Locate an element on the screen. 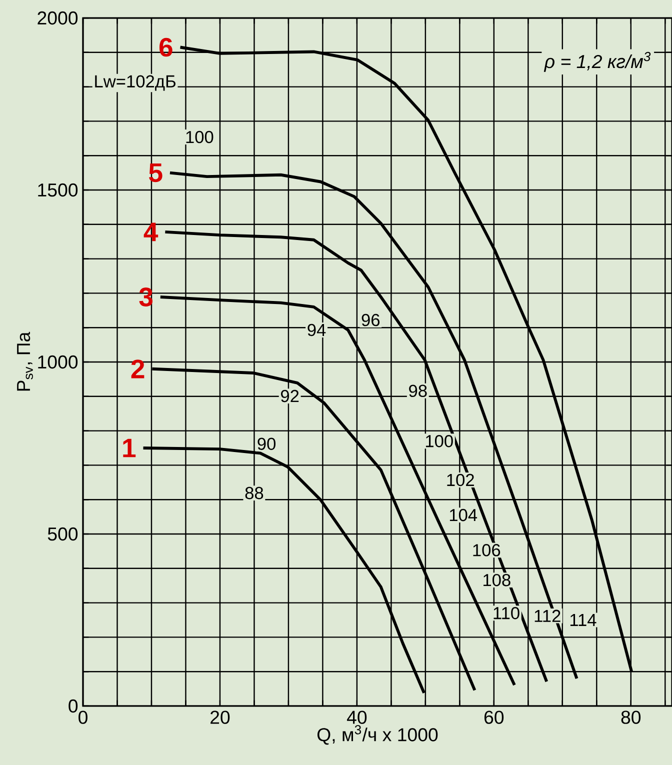 The width and height of the screenshot is (672, 765). y-axis-title: P$_{sv}$, Па is located at coordinates (25, 361).